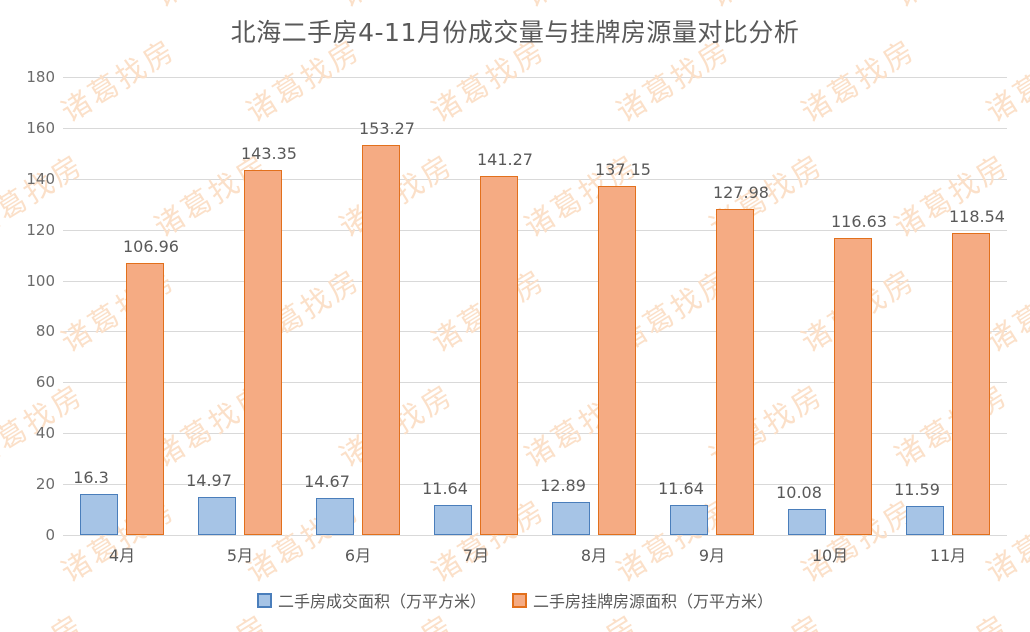 Image resolution: width=1030 pixels, height=632 pixels. I want to click on legend-item-listed: 二手房挂牌房源面积（万平方米）, so click(642, 600).